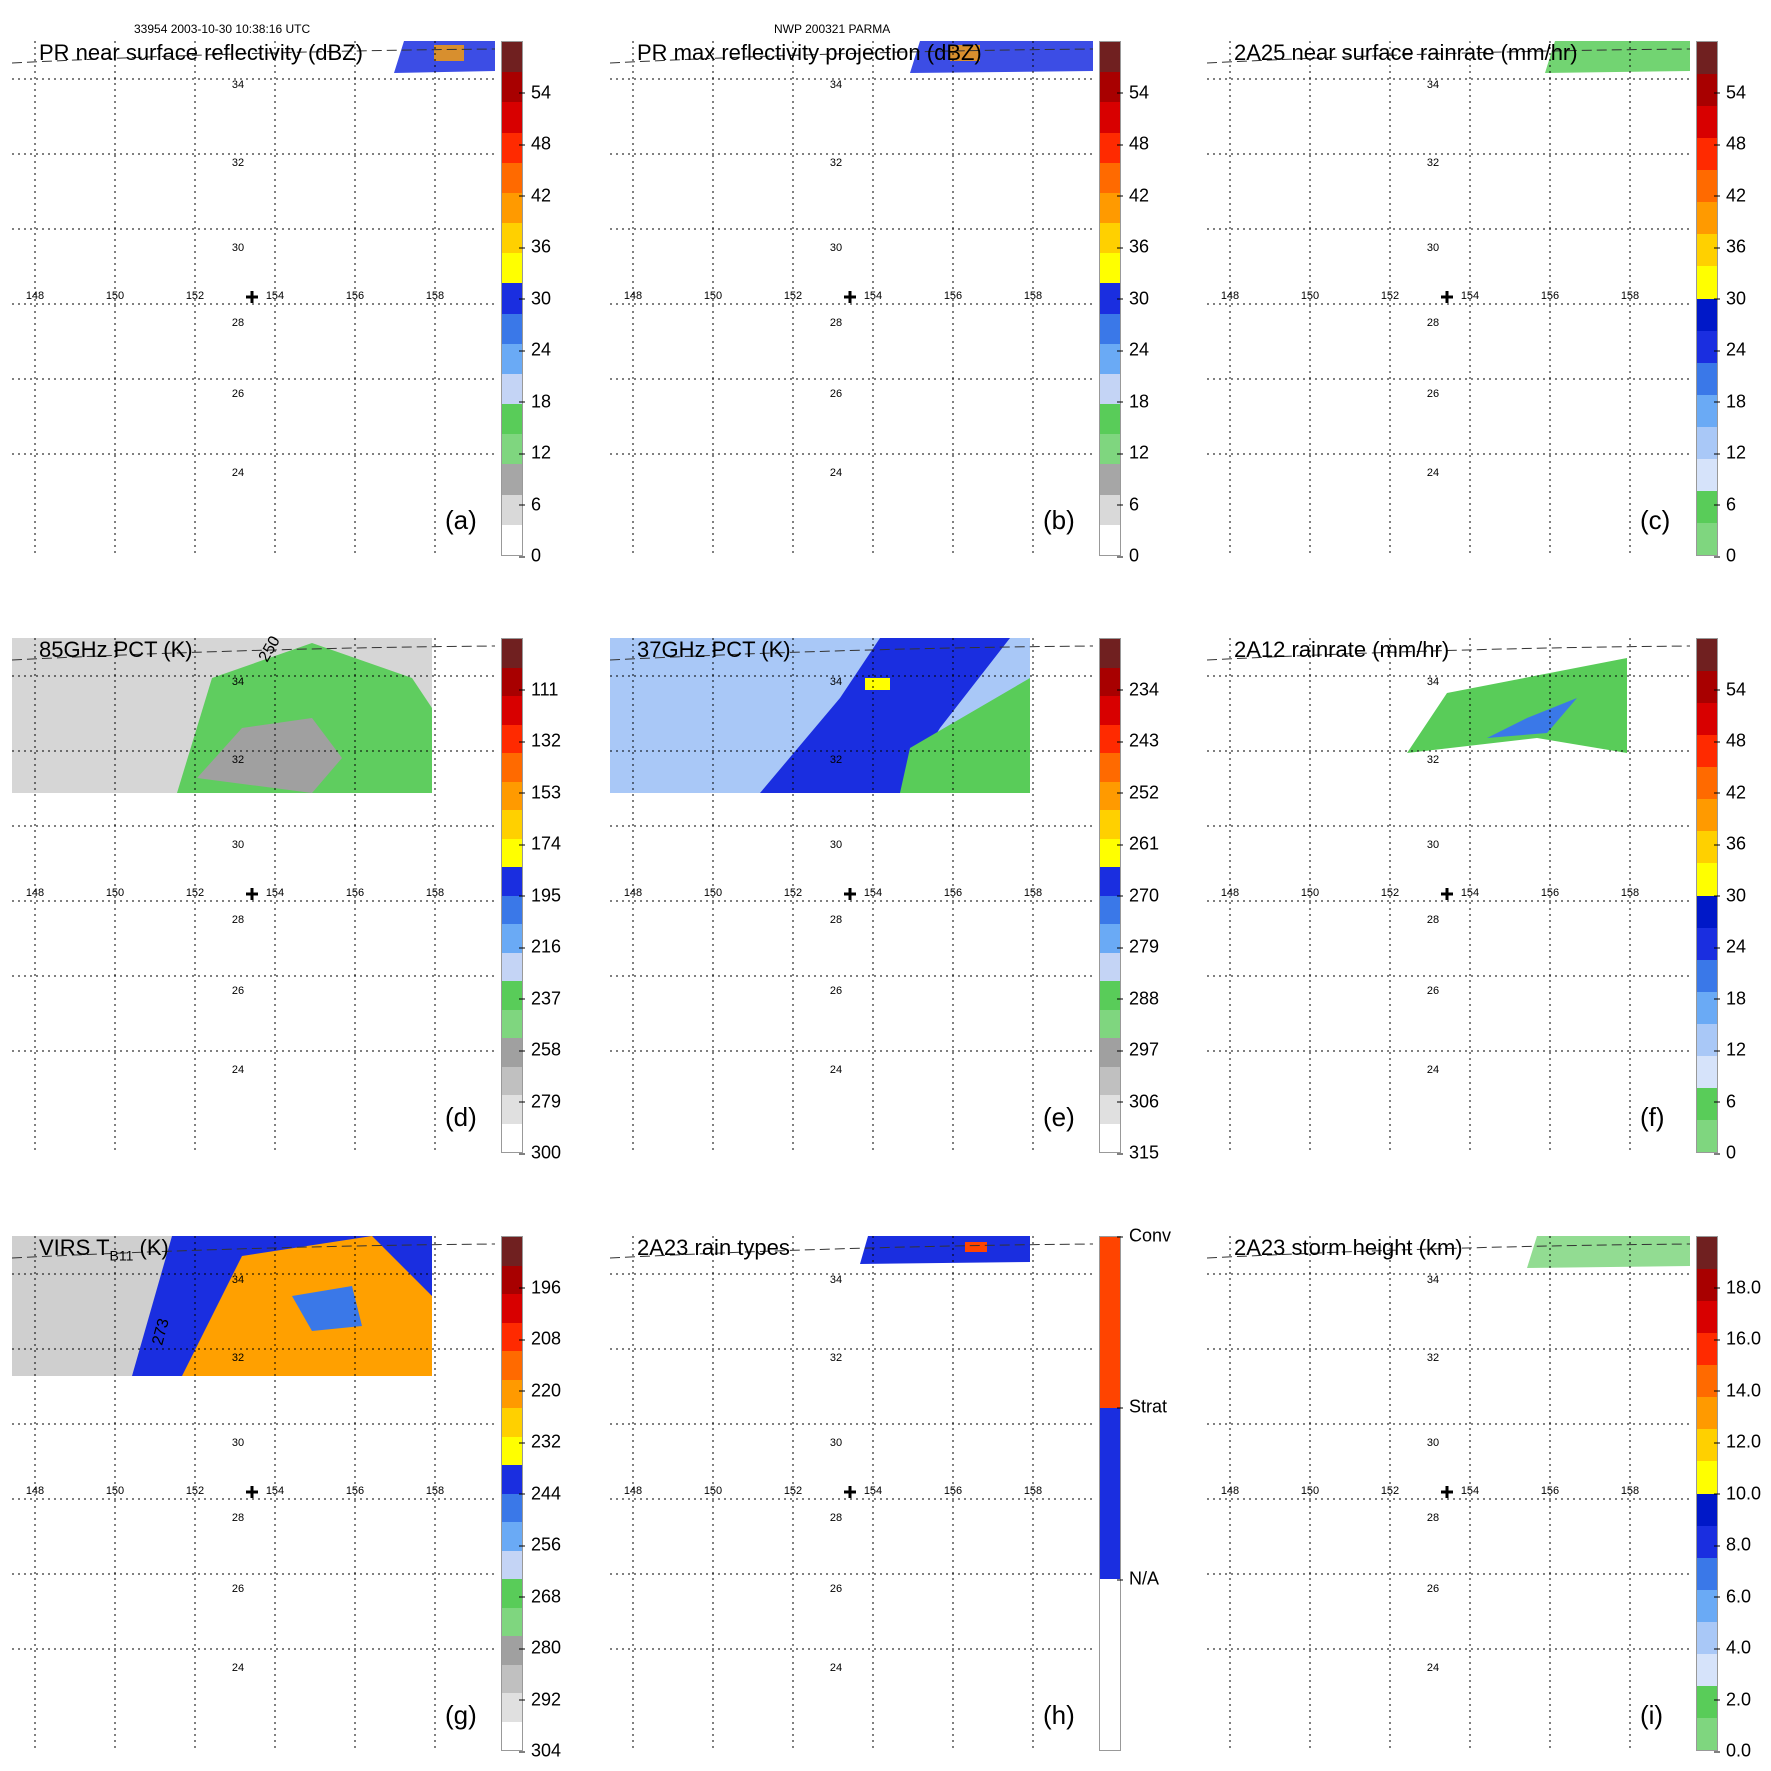 This screenshot has width=1771, height=1771. I want to click on colorbar-tick-label: 300, so click(540, 1153).